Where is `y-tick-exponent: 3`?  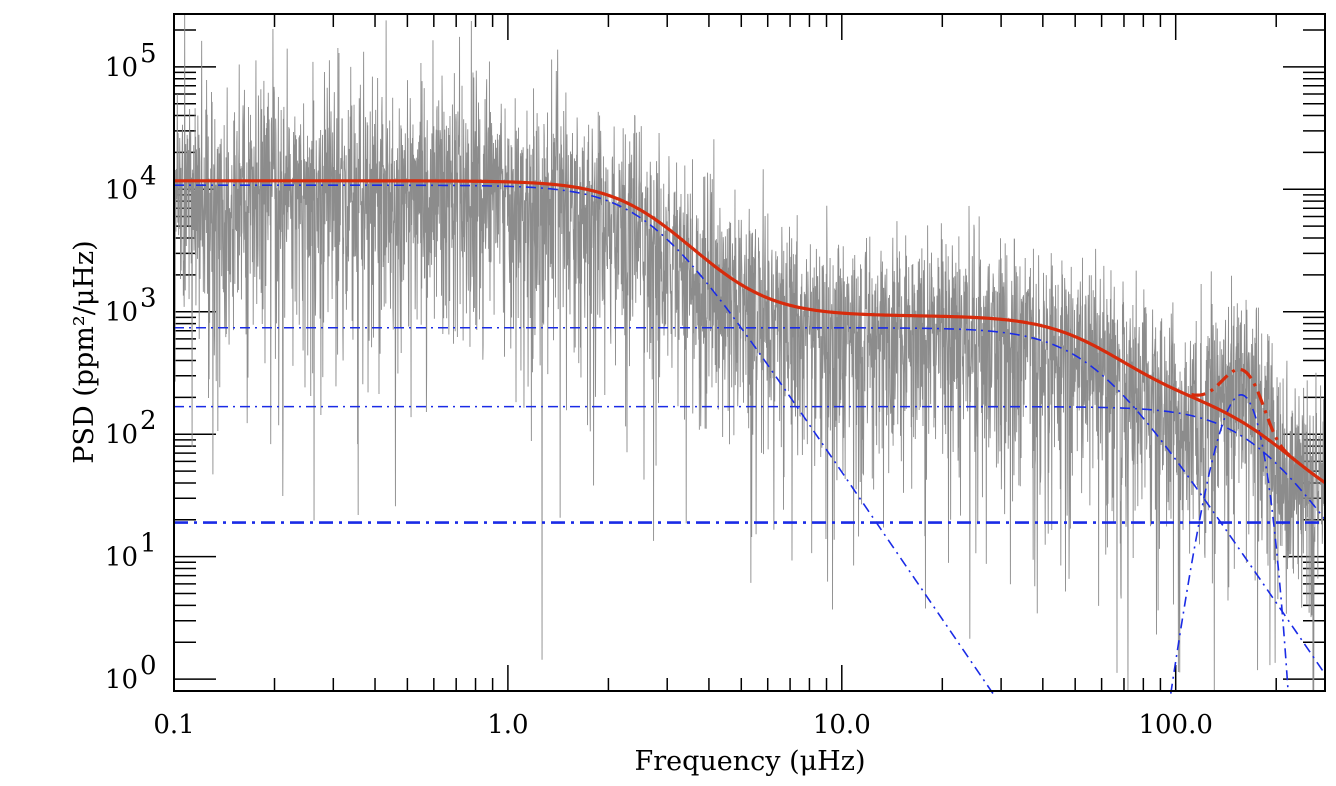 y-tick-exponent: 3 is located at coordinates (148, 299).